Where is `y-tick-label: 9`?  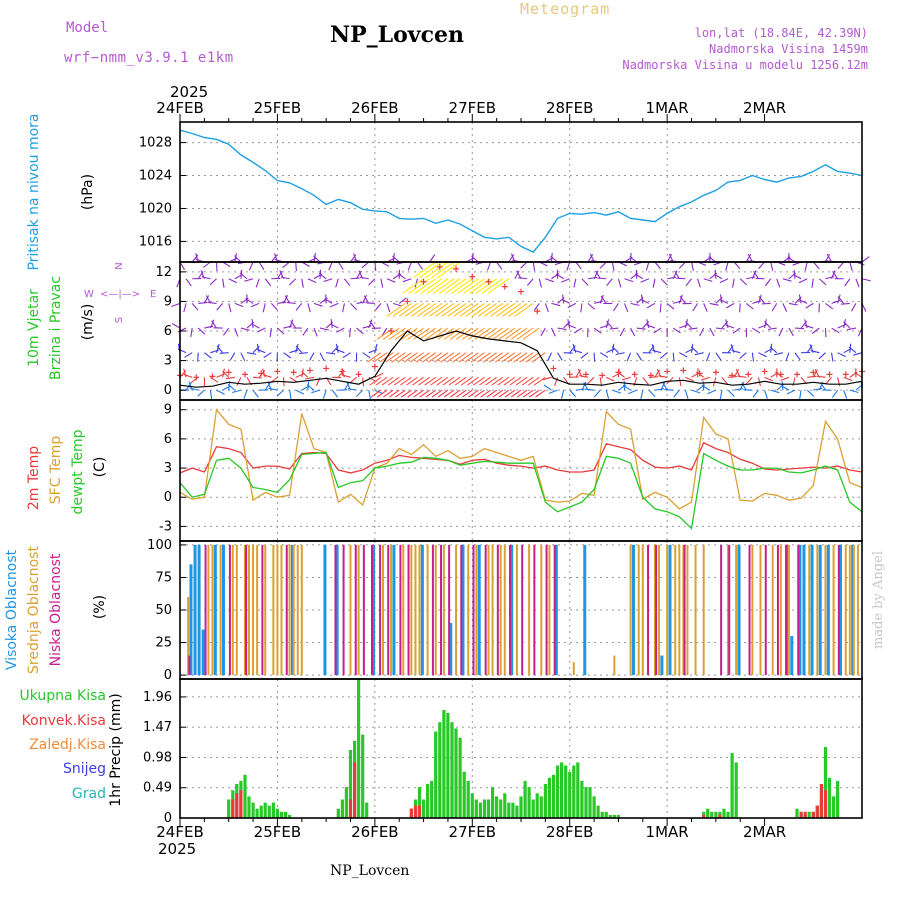 y-tick-label: 9 is located at coordinates (168, 410).